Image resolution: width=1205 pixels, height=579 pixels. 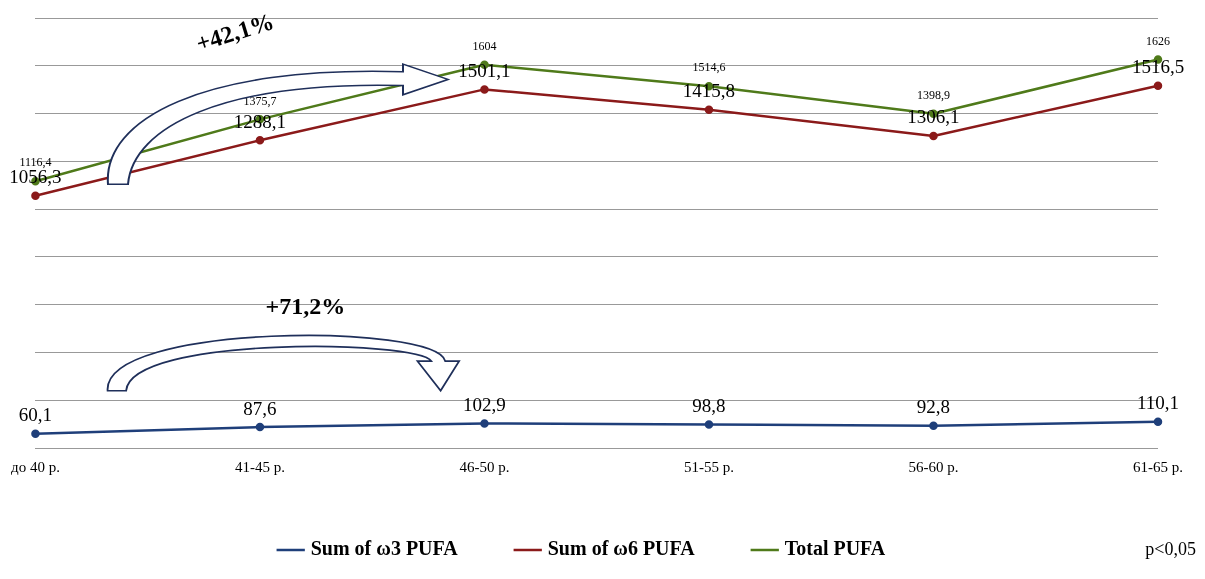 What do you see at coordinates (260, 100) in the screenshot?
I see `data-label: 1375,7` at bounding box center [260, 100].